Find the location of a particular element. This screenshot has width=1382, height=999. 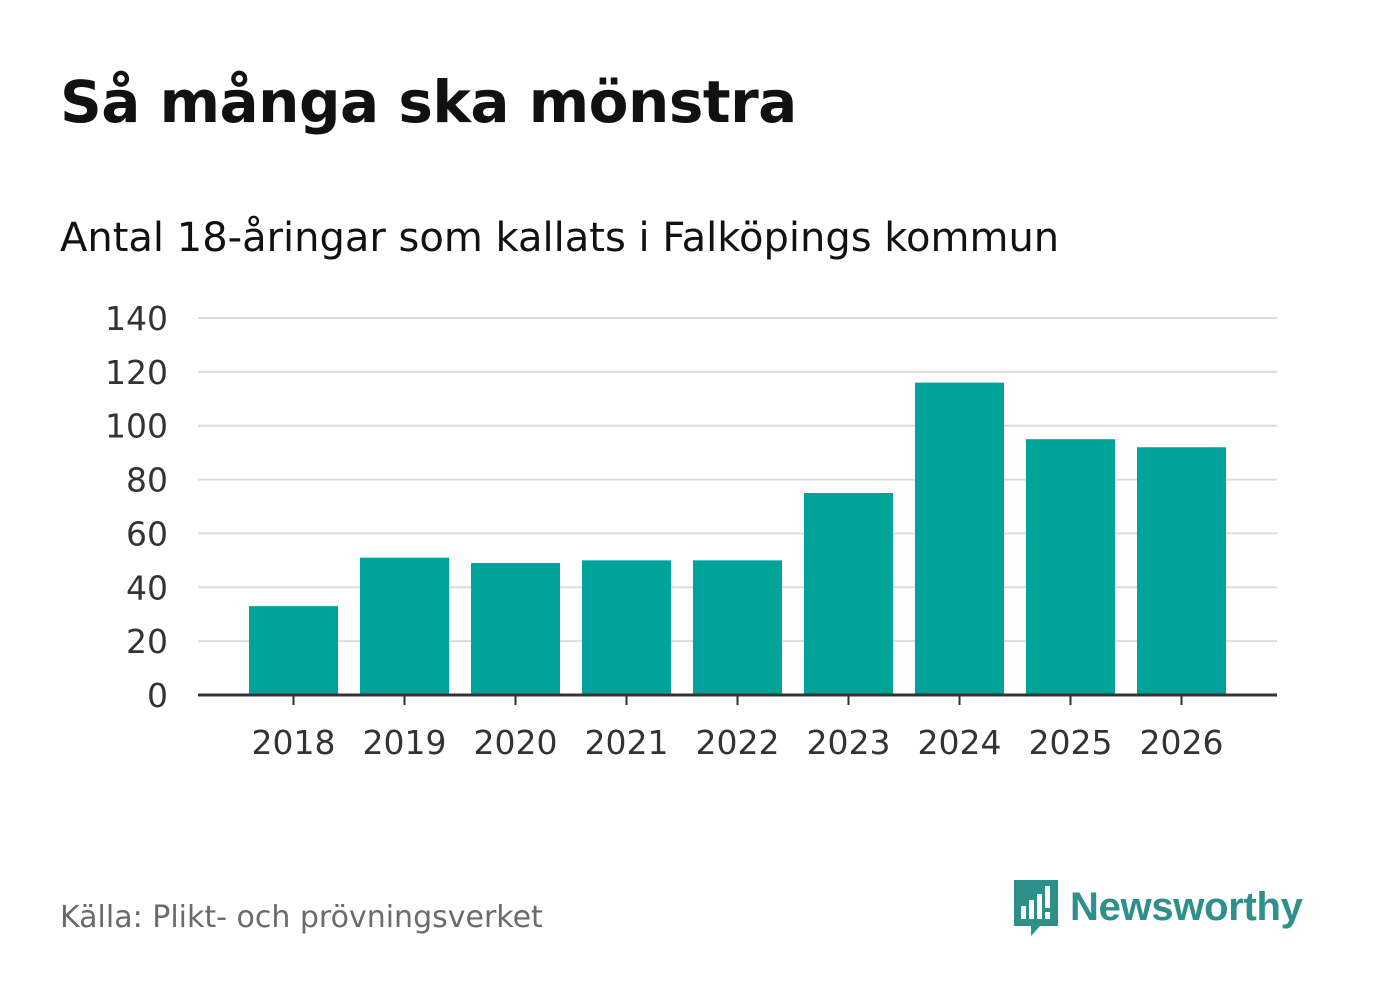

newsworthy-logo-icon is located at coordinates (1036, 908).